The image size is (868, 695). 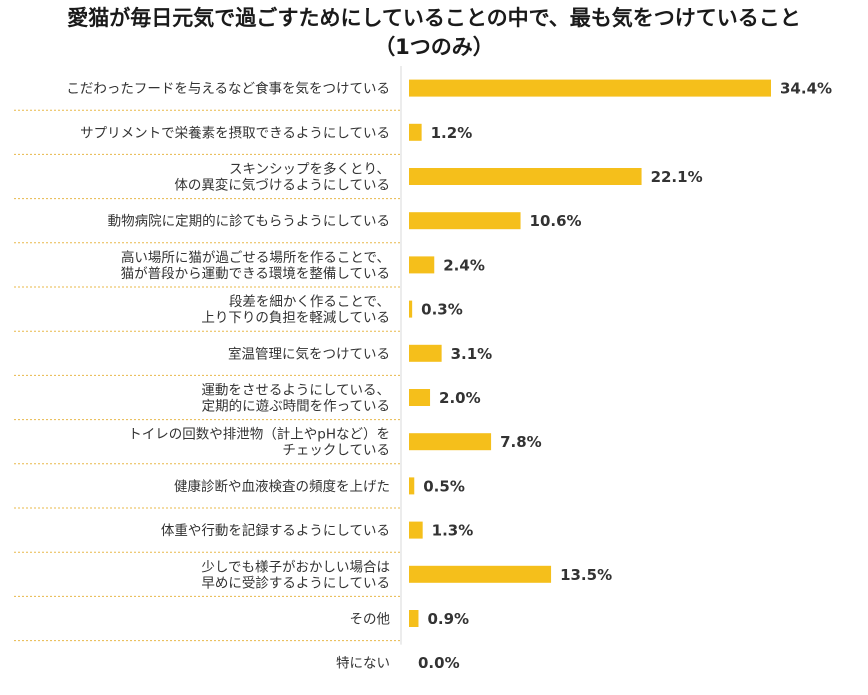 I want to click on category-label-line: トイレの回数や排泄物（計上やpHなど）を, so click(x=259, y=435).